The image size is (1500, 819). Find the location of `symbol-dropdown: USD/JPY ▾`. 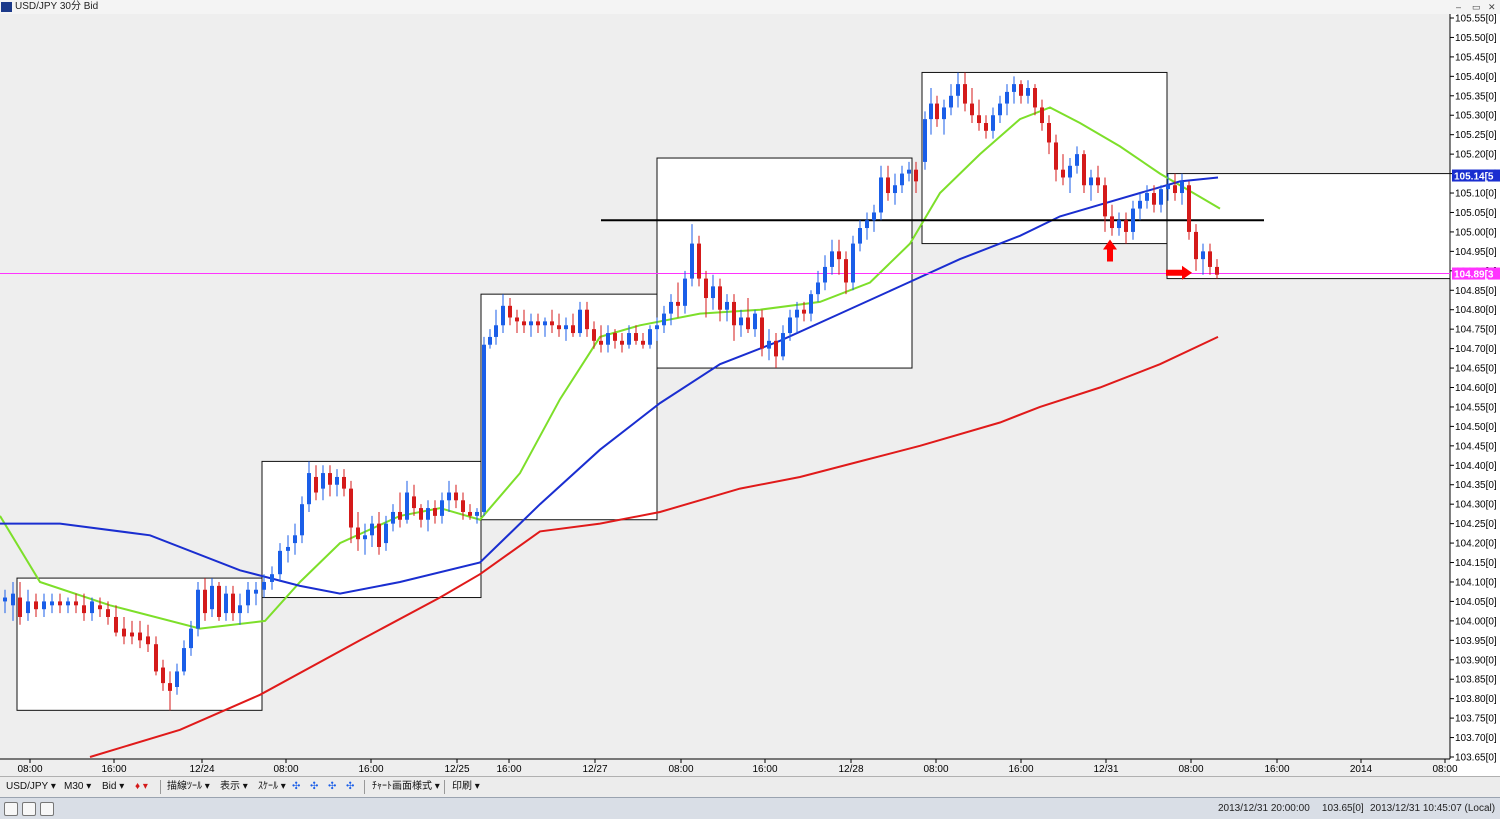

symbol-dropdown: USD/JPY ▾ is located at coordinates (31, 786).